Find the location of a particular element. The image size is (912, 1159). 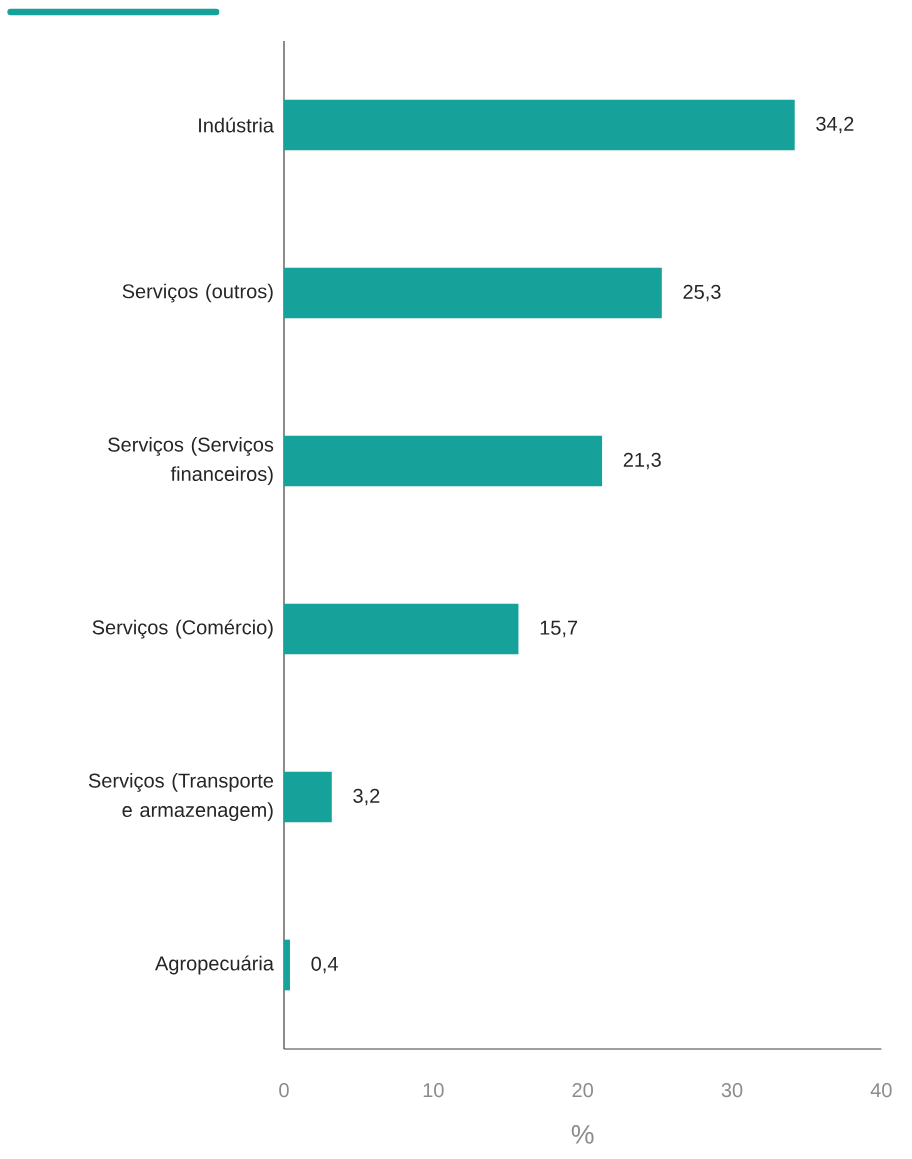

data-label: 3,2 is located at coordinates (366, 797).